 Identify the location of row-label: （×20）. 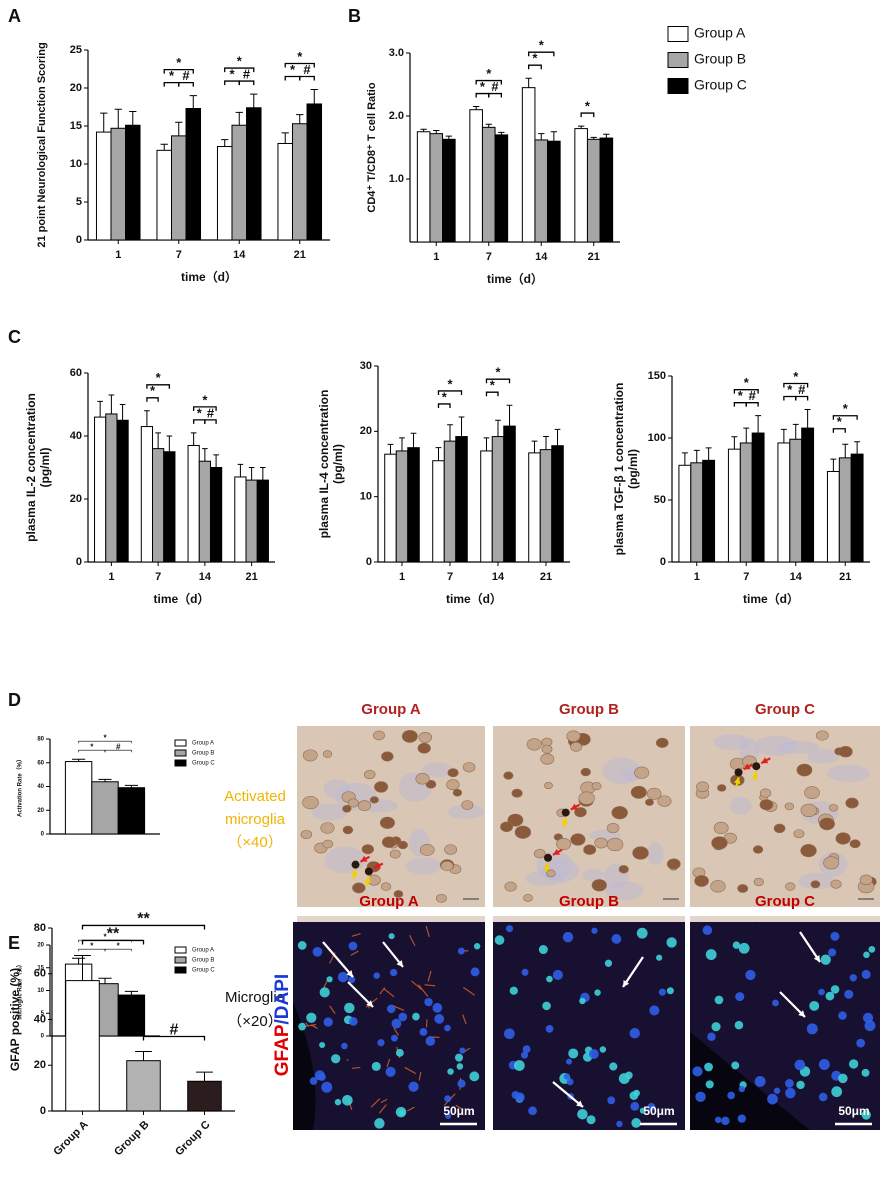
(254, 1021).